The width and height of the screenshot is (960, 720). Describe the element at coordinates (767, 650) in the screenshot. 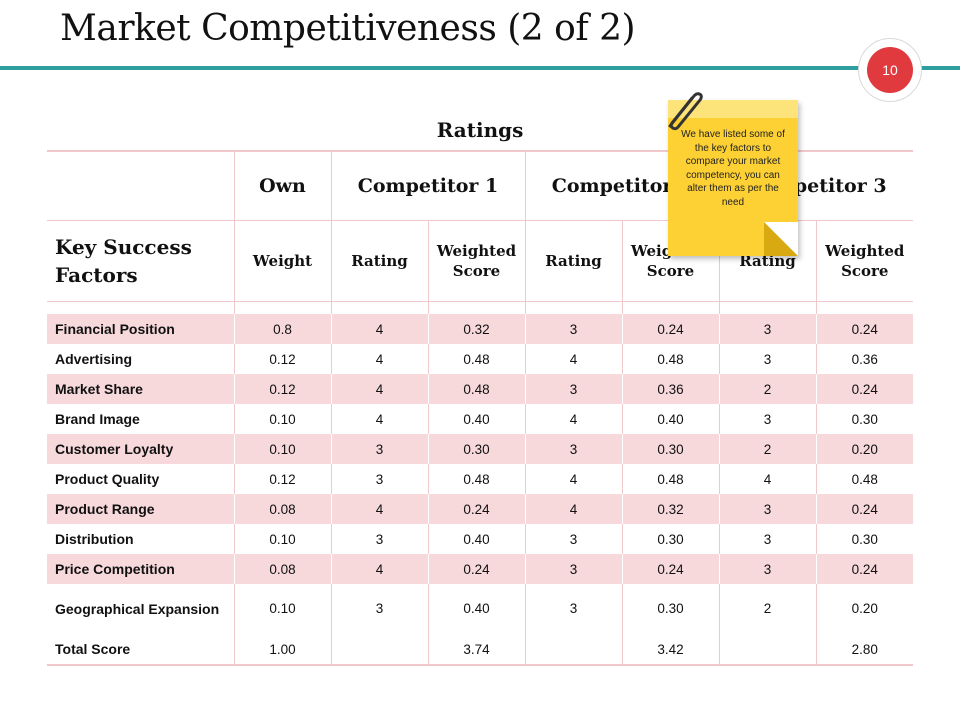

I see `total-c3-rating` at that location.